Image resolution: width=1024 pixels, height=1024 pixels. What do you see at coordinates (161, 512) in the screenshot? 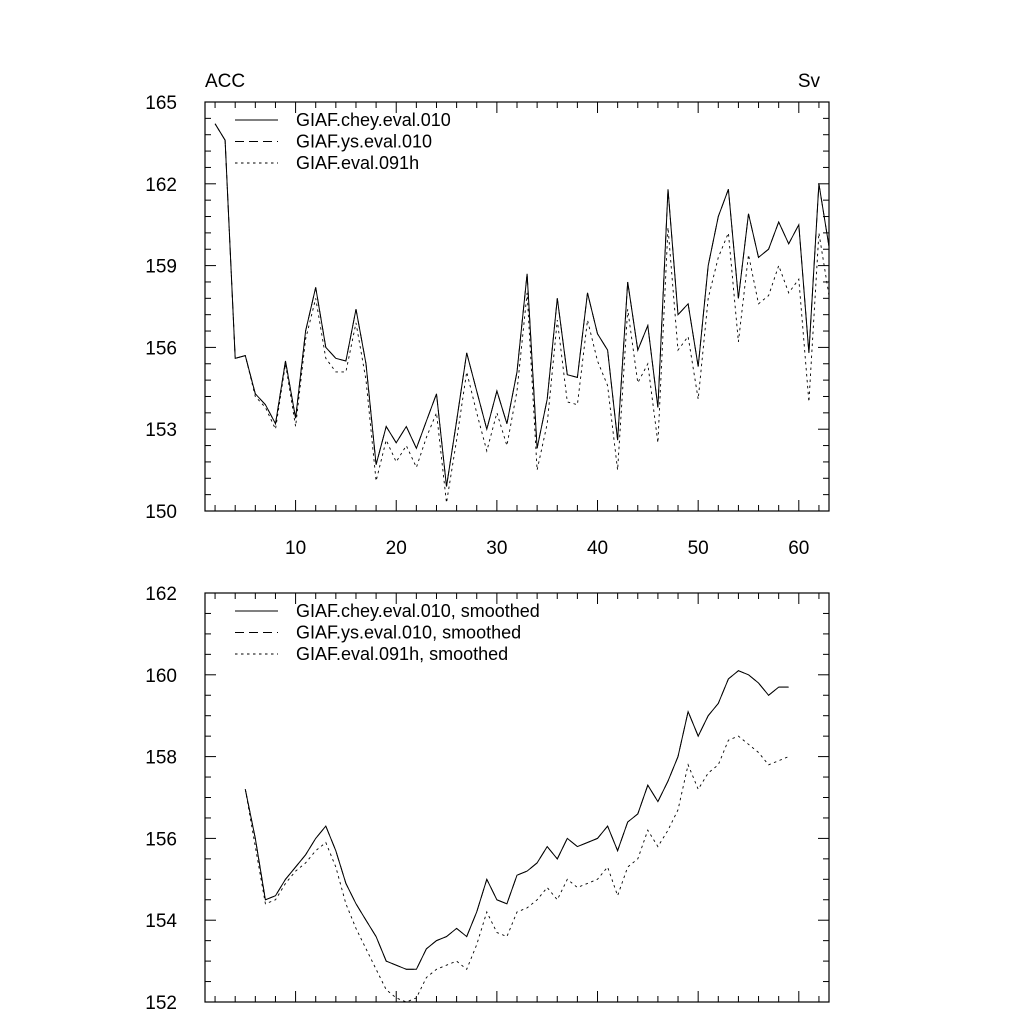
I see `y-tick-label: 150` at bounding box center [161, 512].